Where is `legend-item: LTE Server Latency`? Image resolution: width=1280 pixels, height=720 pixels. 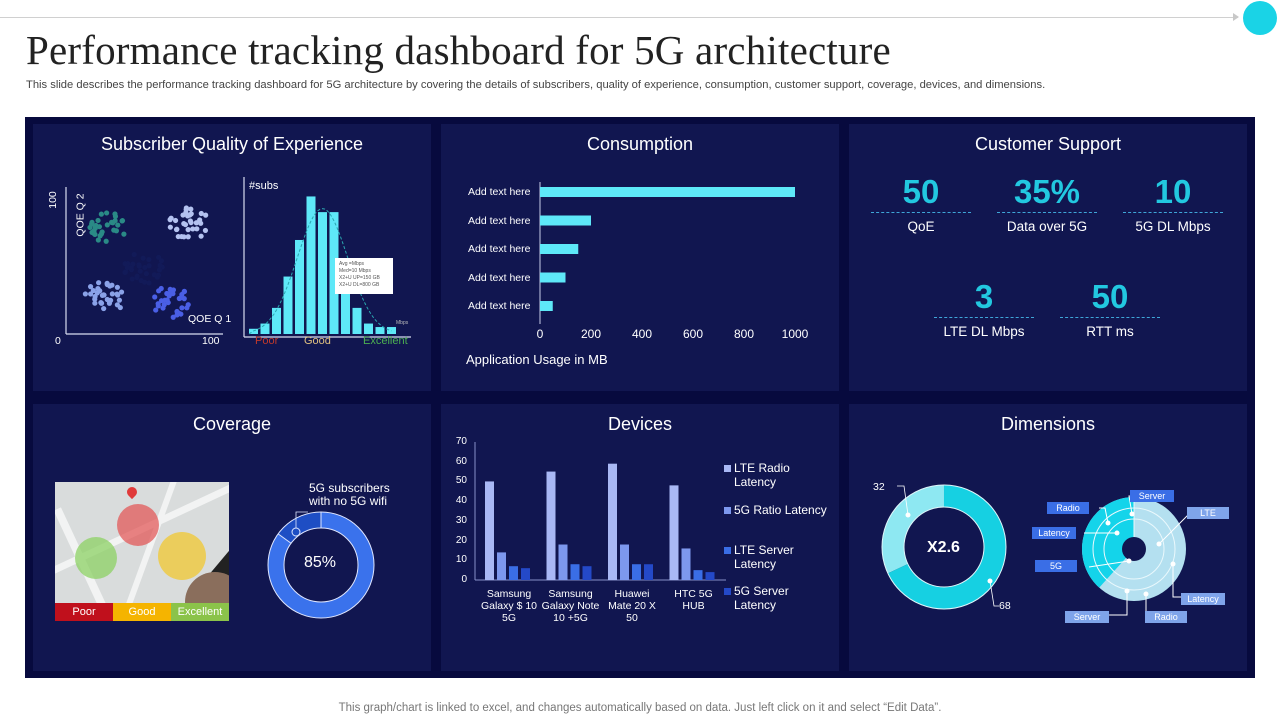
legend-item: LTE Server Latency is located at coordinates (759, 557).